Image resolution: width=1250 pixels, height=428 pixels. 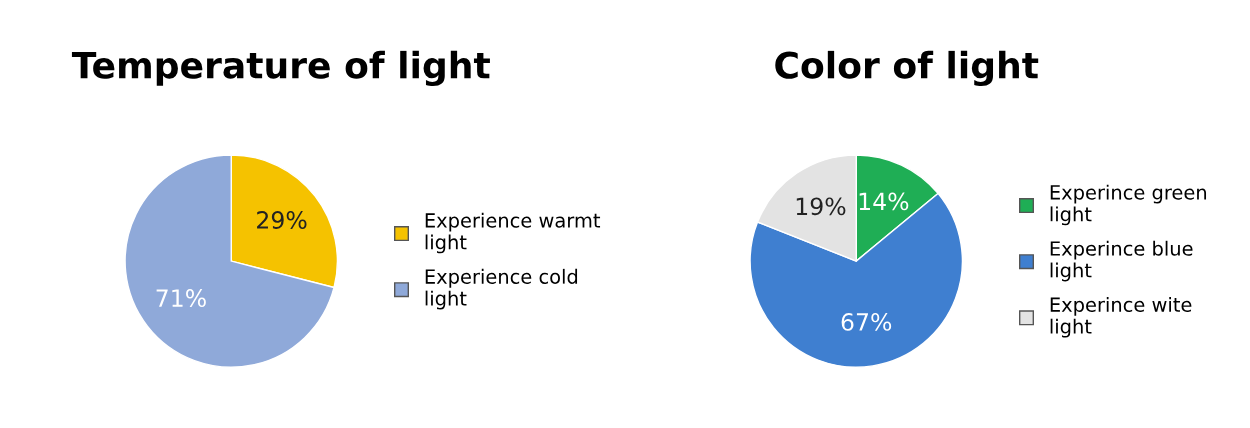 I want to click on data-label: 29%, so click(x=282, y=220).